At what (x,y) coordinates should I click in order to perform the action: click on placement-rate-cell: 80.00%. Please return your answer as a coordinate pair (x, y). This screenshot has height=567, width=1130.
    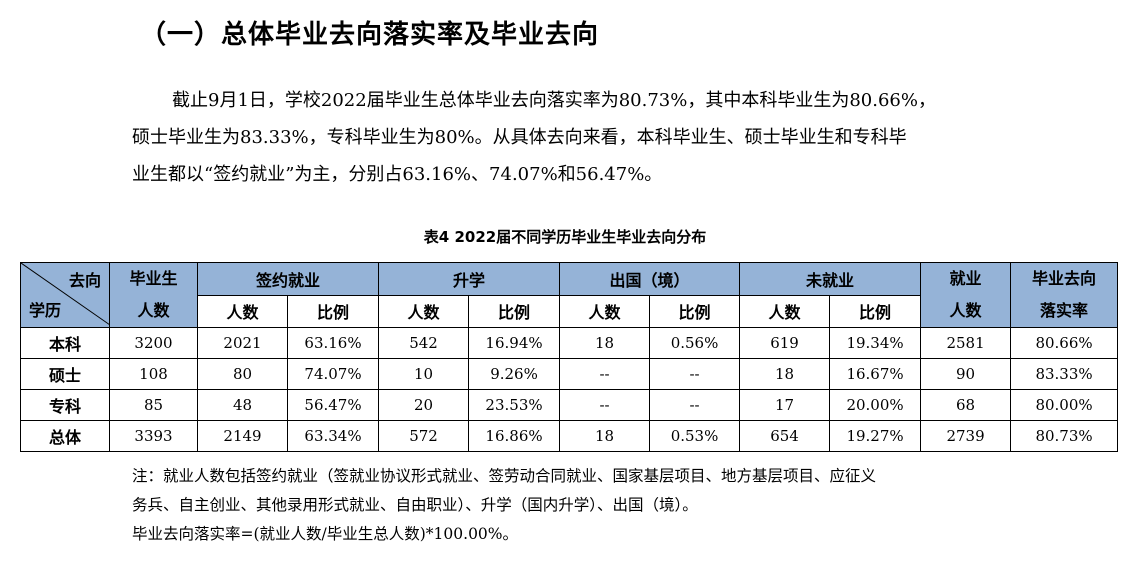
    Looking at the image, I should click on (1064, 405).